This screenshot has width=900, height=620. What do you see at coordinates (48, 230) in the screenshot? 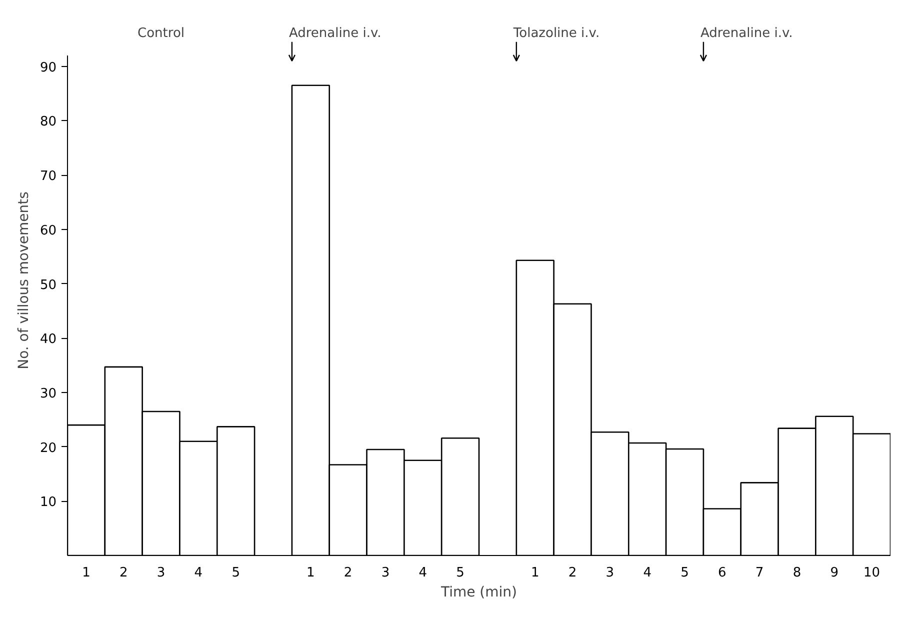
I see `y-tick-label: 60` at bounding box center [48, 230].